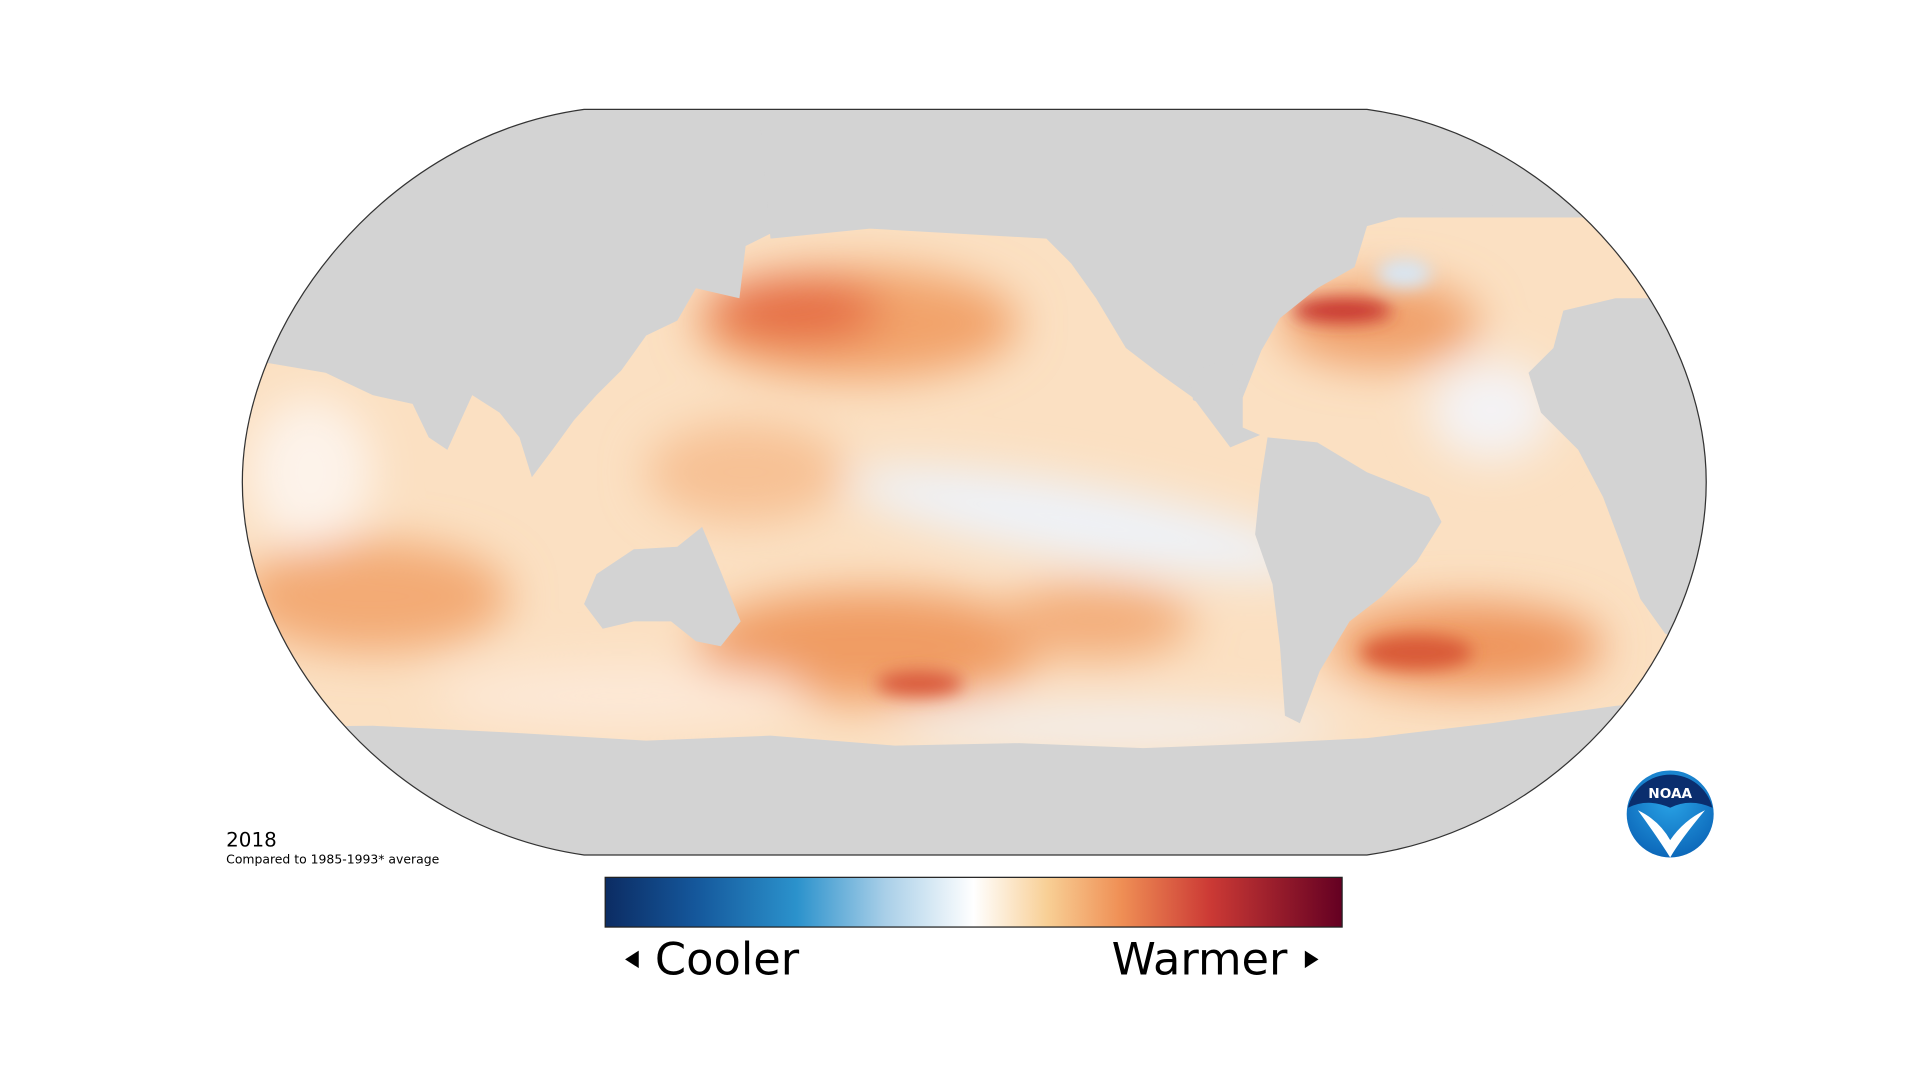 This screenshot has width=1920, height=1080. I want to click on logo-text: NOAA, so click(1670, 794).